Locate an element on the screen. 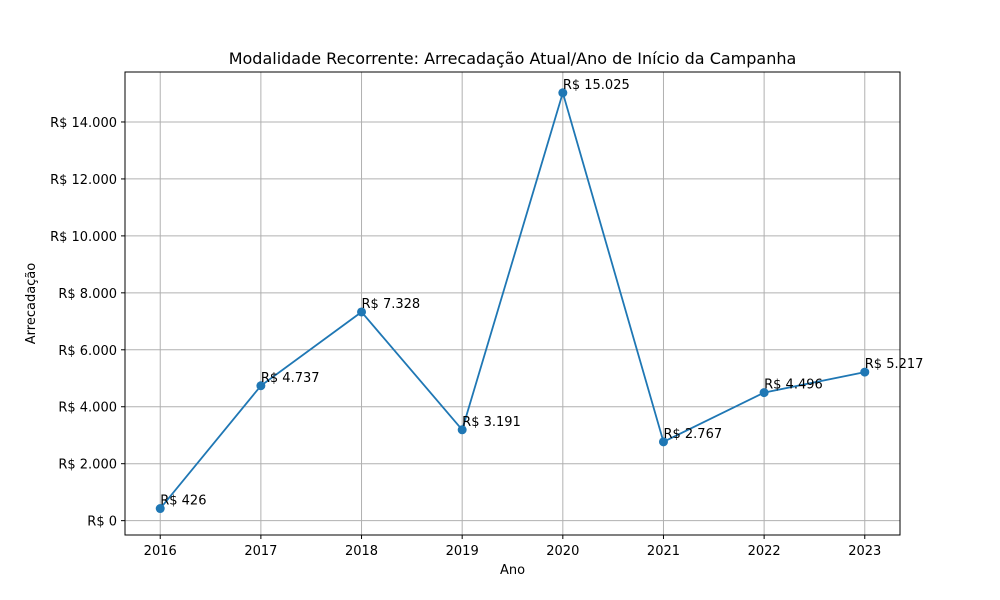  data-label: R$ 3.191 is located at coordinates (491, 422).